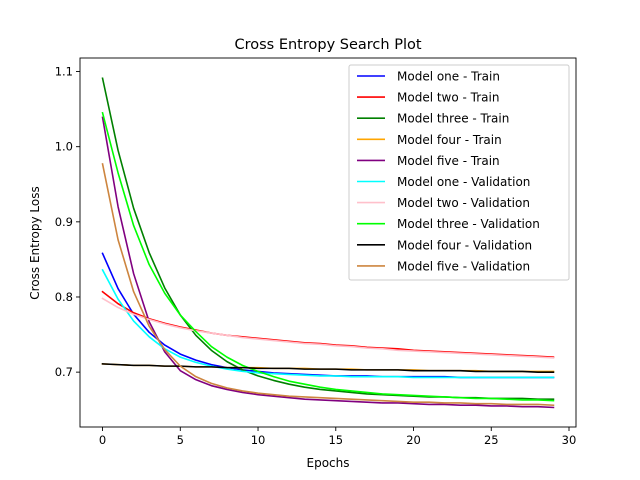 This screenshot has height=480, width=640. What do you see at coordinates (448, 161) in the screenshot?
I see `legend-label-5: Model five - Train` at bounding box center [448, 161].